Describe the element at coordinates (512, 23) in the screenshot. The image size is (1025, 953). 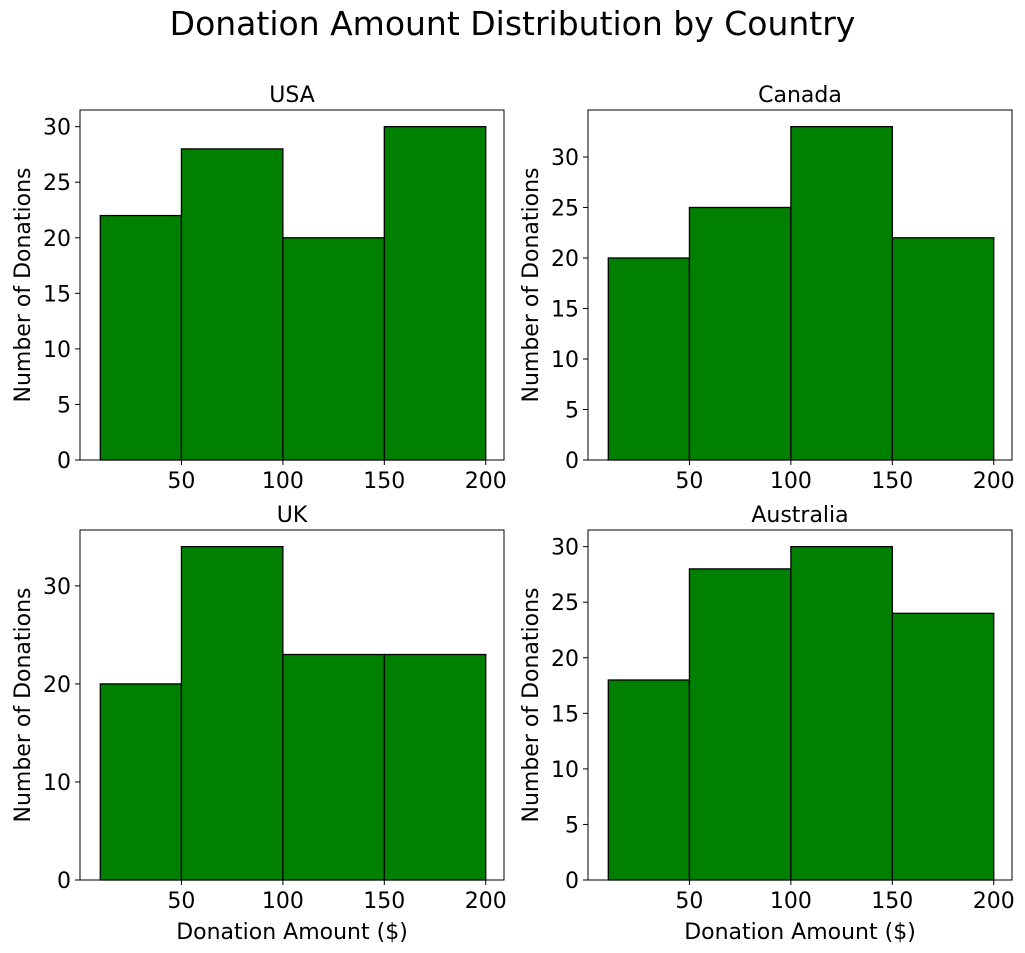
I see `figure-title: Donation Amount Distribution by Country` at that location.